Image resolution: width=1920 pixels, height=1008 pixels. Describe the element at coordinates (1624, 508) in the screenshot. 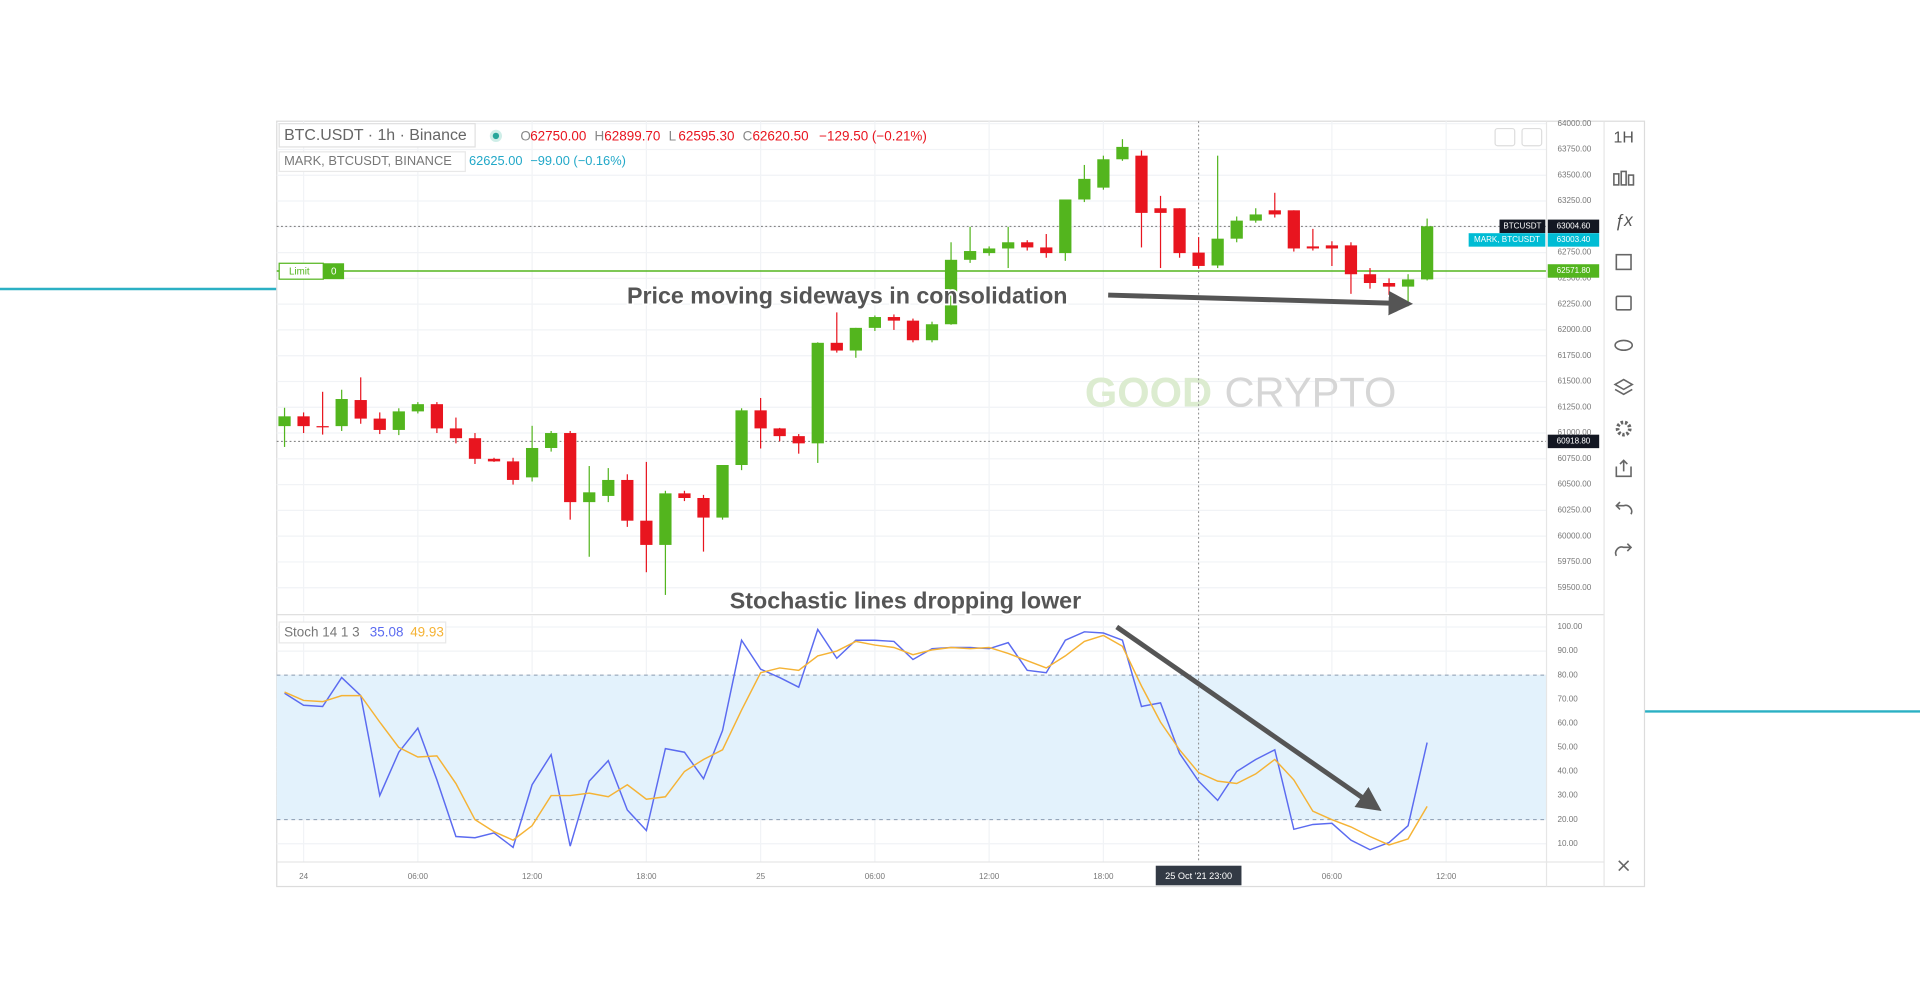

I see `undo-button` at that location.